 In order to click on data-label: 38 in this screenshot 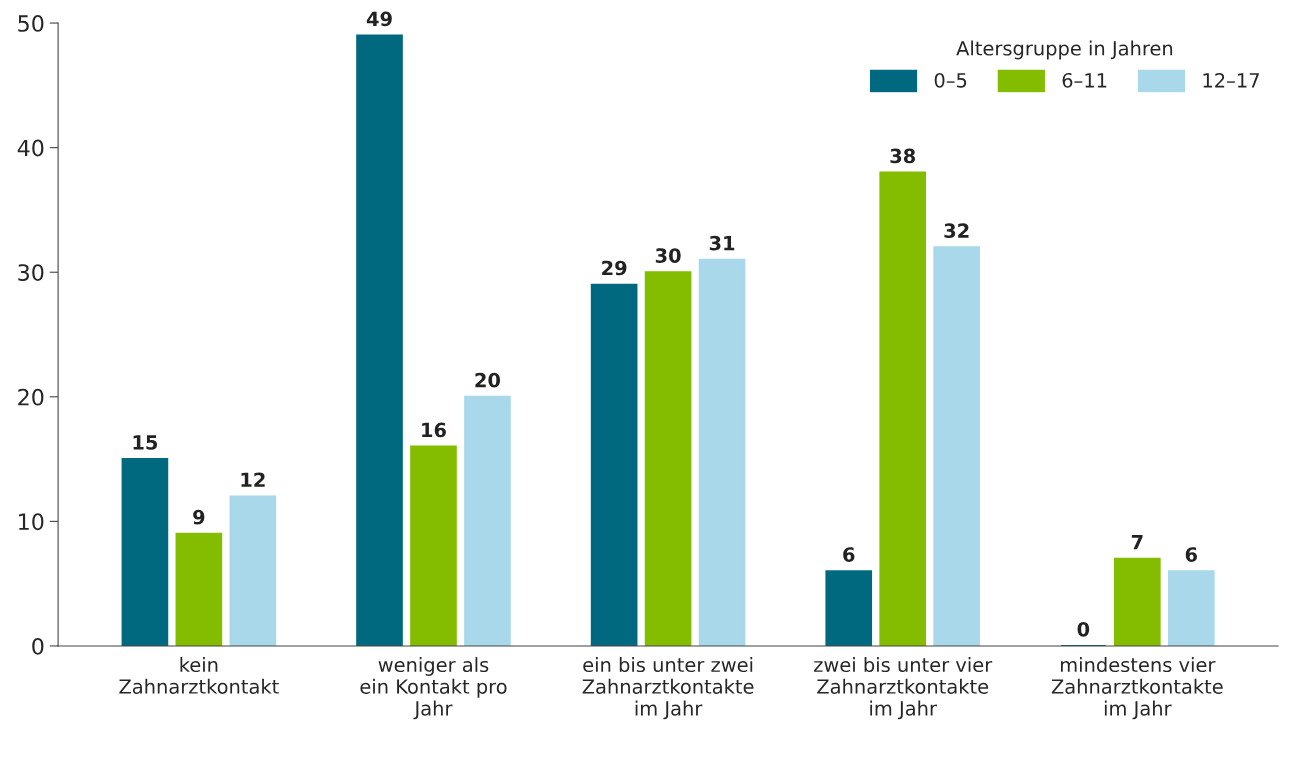, I will do `click(903, 156)`.